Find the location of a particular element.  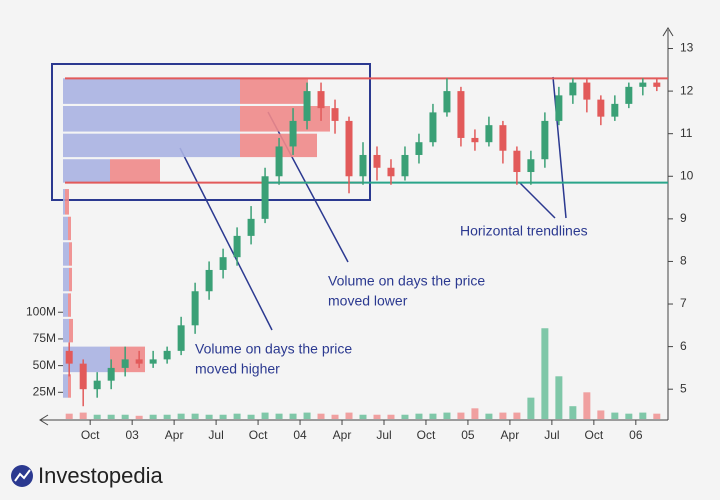

annotation: Volume on days the price is located at coordinates (406, 281).